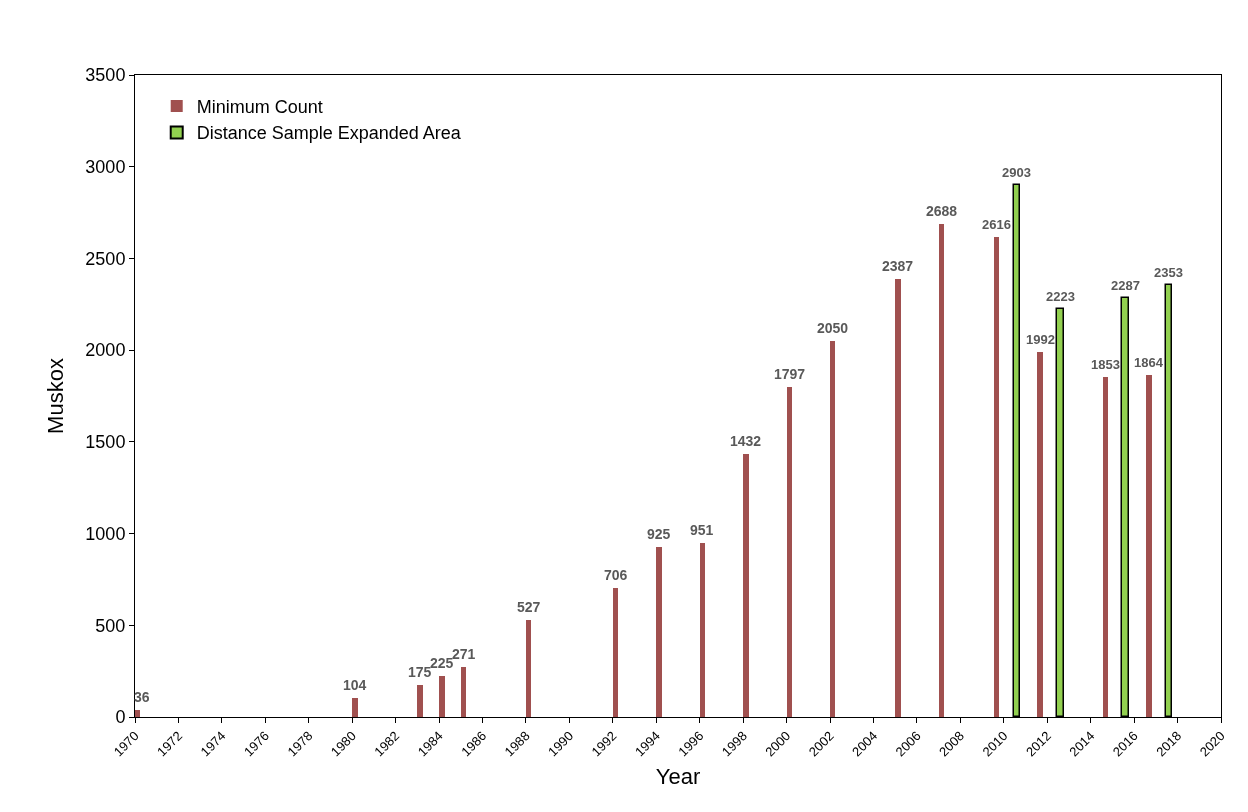  I want to click on data-label: 706, so click(616, 575).